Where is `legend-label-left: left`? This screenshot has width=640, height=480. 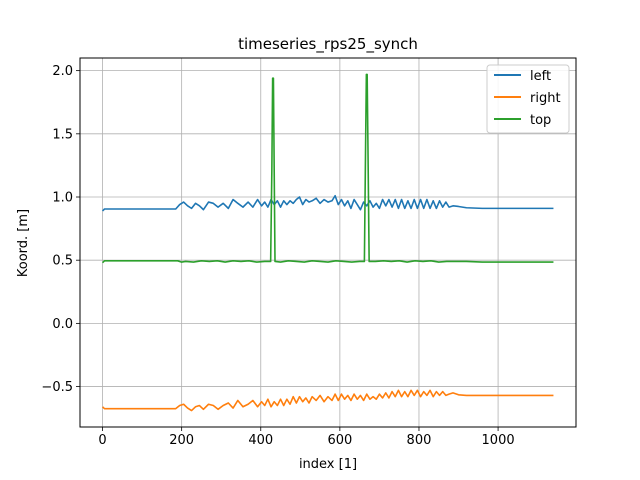
legend-label-left: left is located at coordinates (540, 76).